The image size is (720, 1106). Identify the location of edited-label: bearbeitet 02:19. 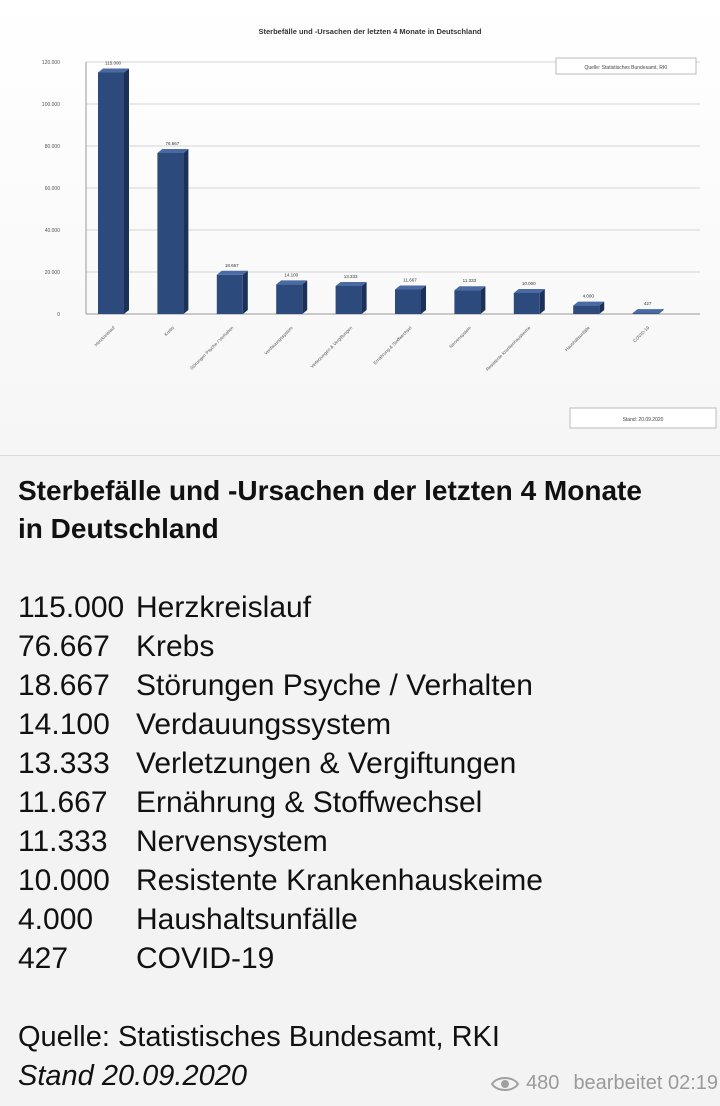
(645, 1083).